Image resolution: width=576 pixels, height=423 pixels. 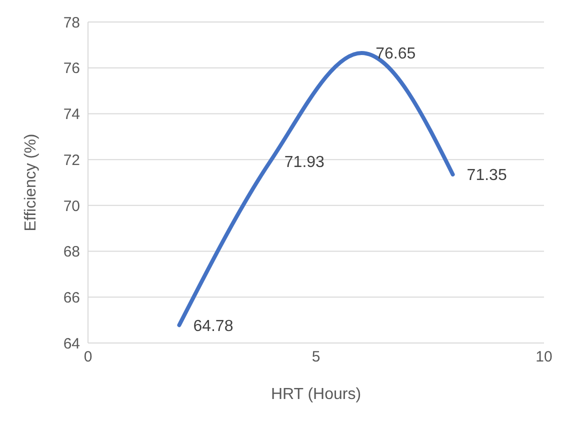 I want to click on x-tick-label: 5, so click(x=316, y=357).